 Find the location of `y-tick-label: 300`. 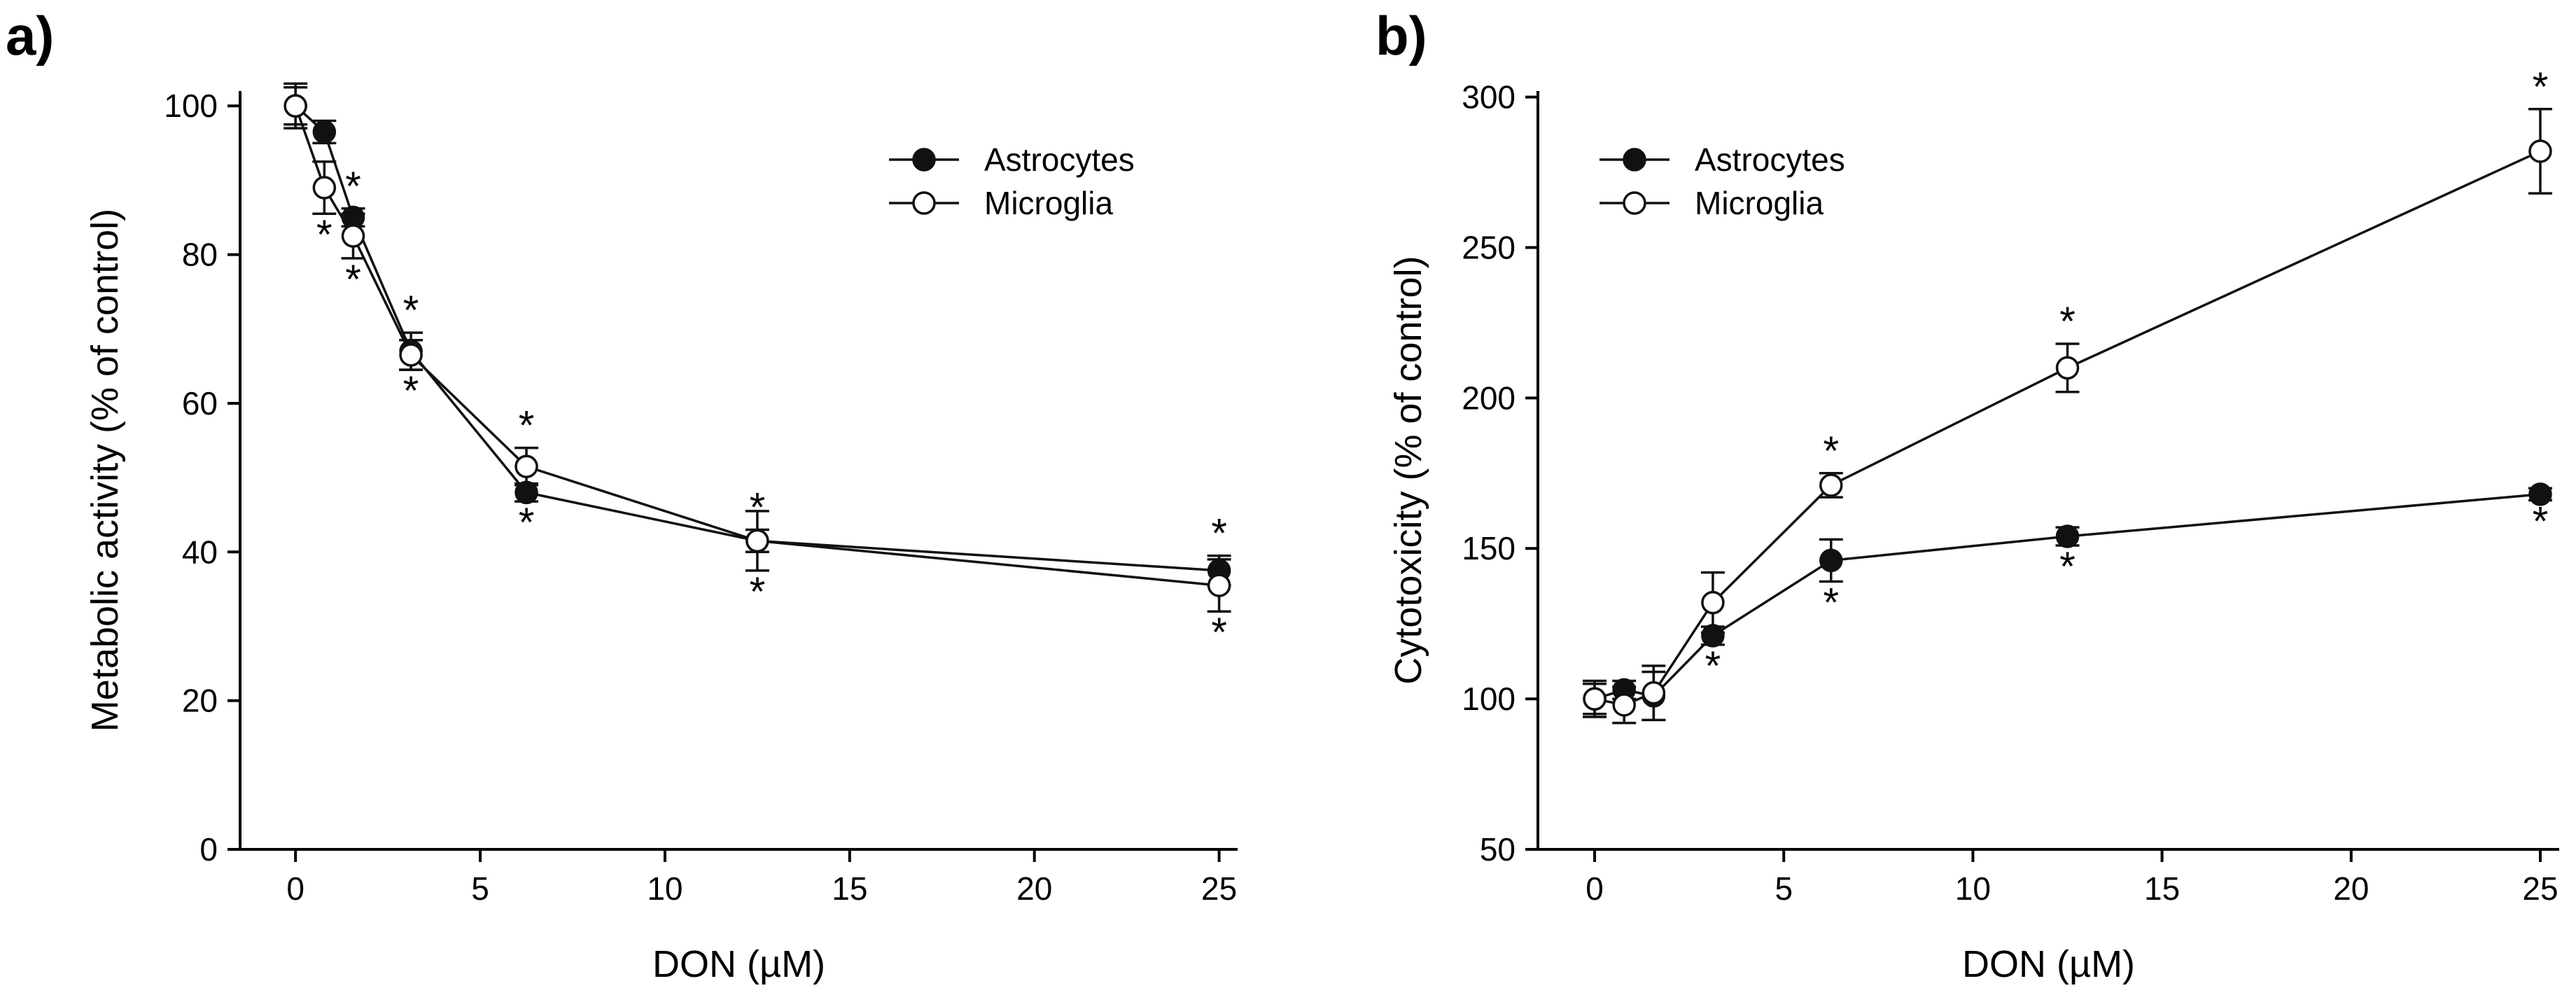

y-tick-label: 300 is located at coordinates (1489, 97).